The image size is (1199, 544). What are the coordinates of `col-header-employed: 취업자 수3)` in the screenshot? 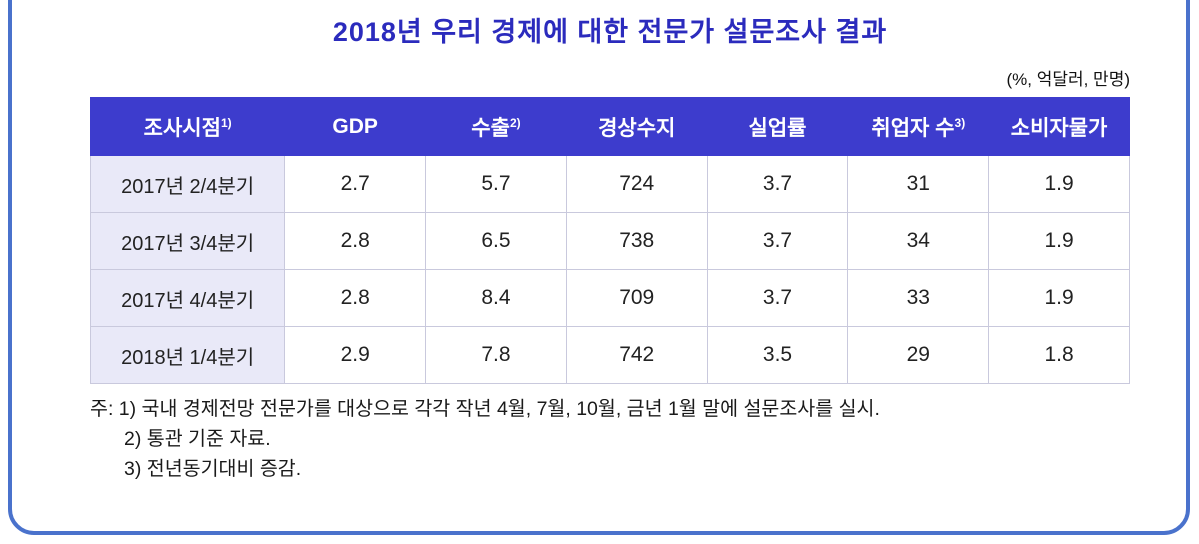 It's located at (918, 126).